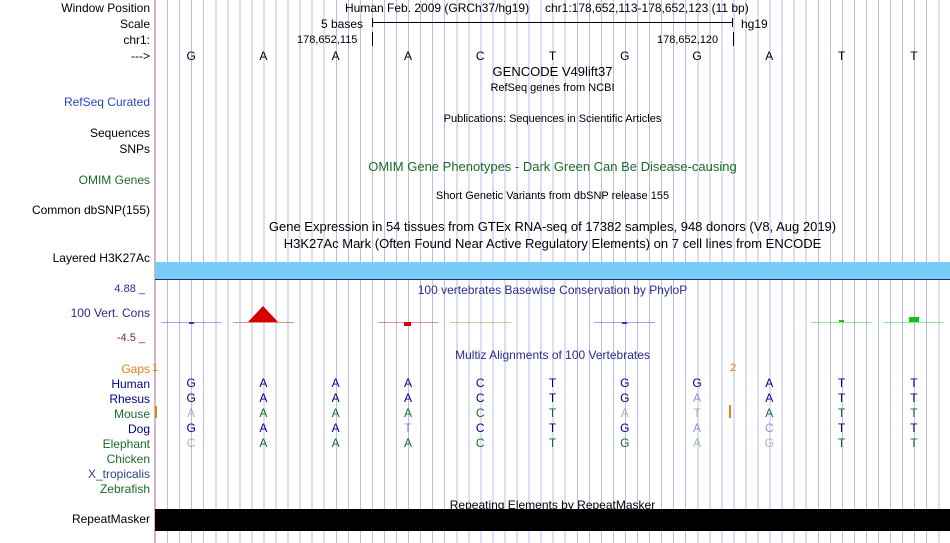  I want to click on multiz-gap-tick, so click(156, 412).